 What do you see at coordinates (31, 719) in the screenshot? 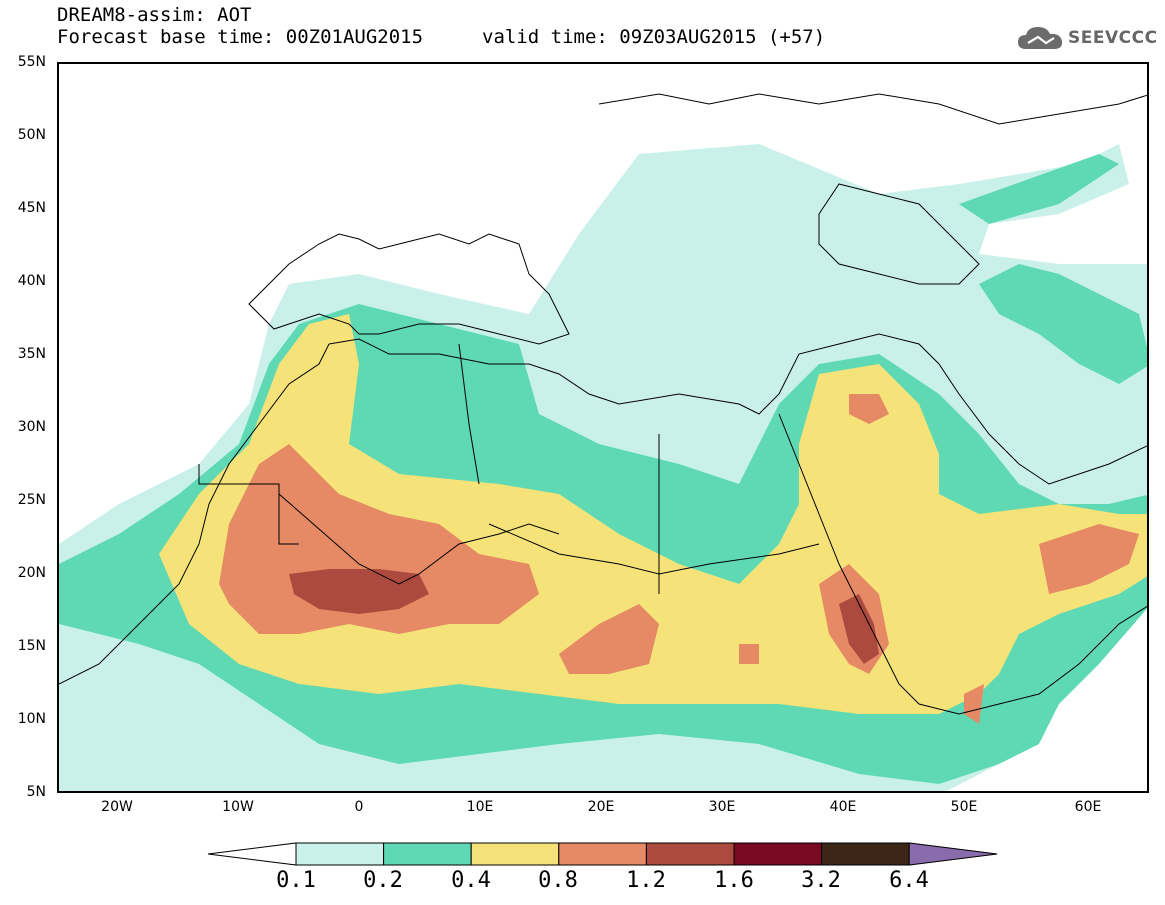
I see `lat-label-10n: 10N` at bounding box center [31, 719].